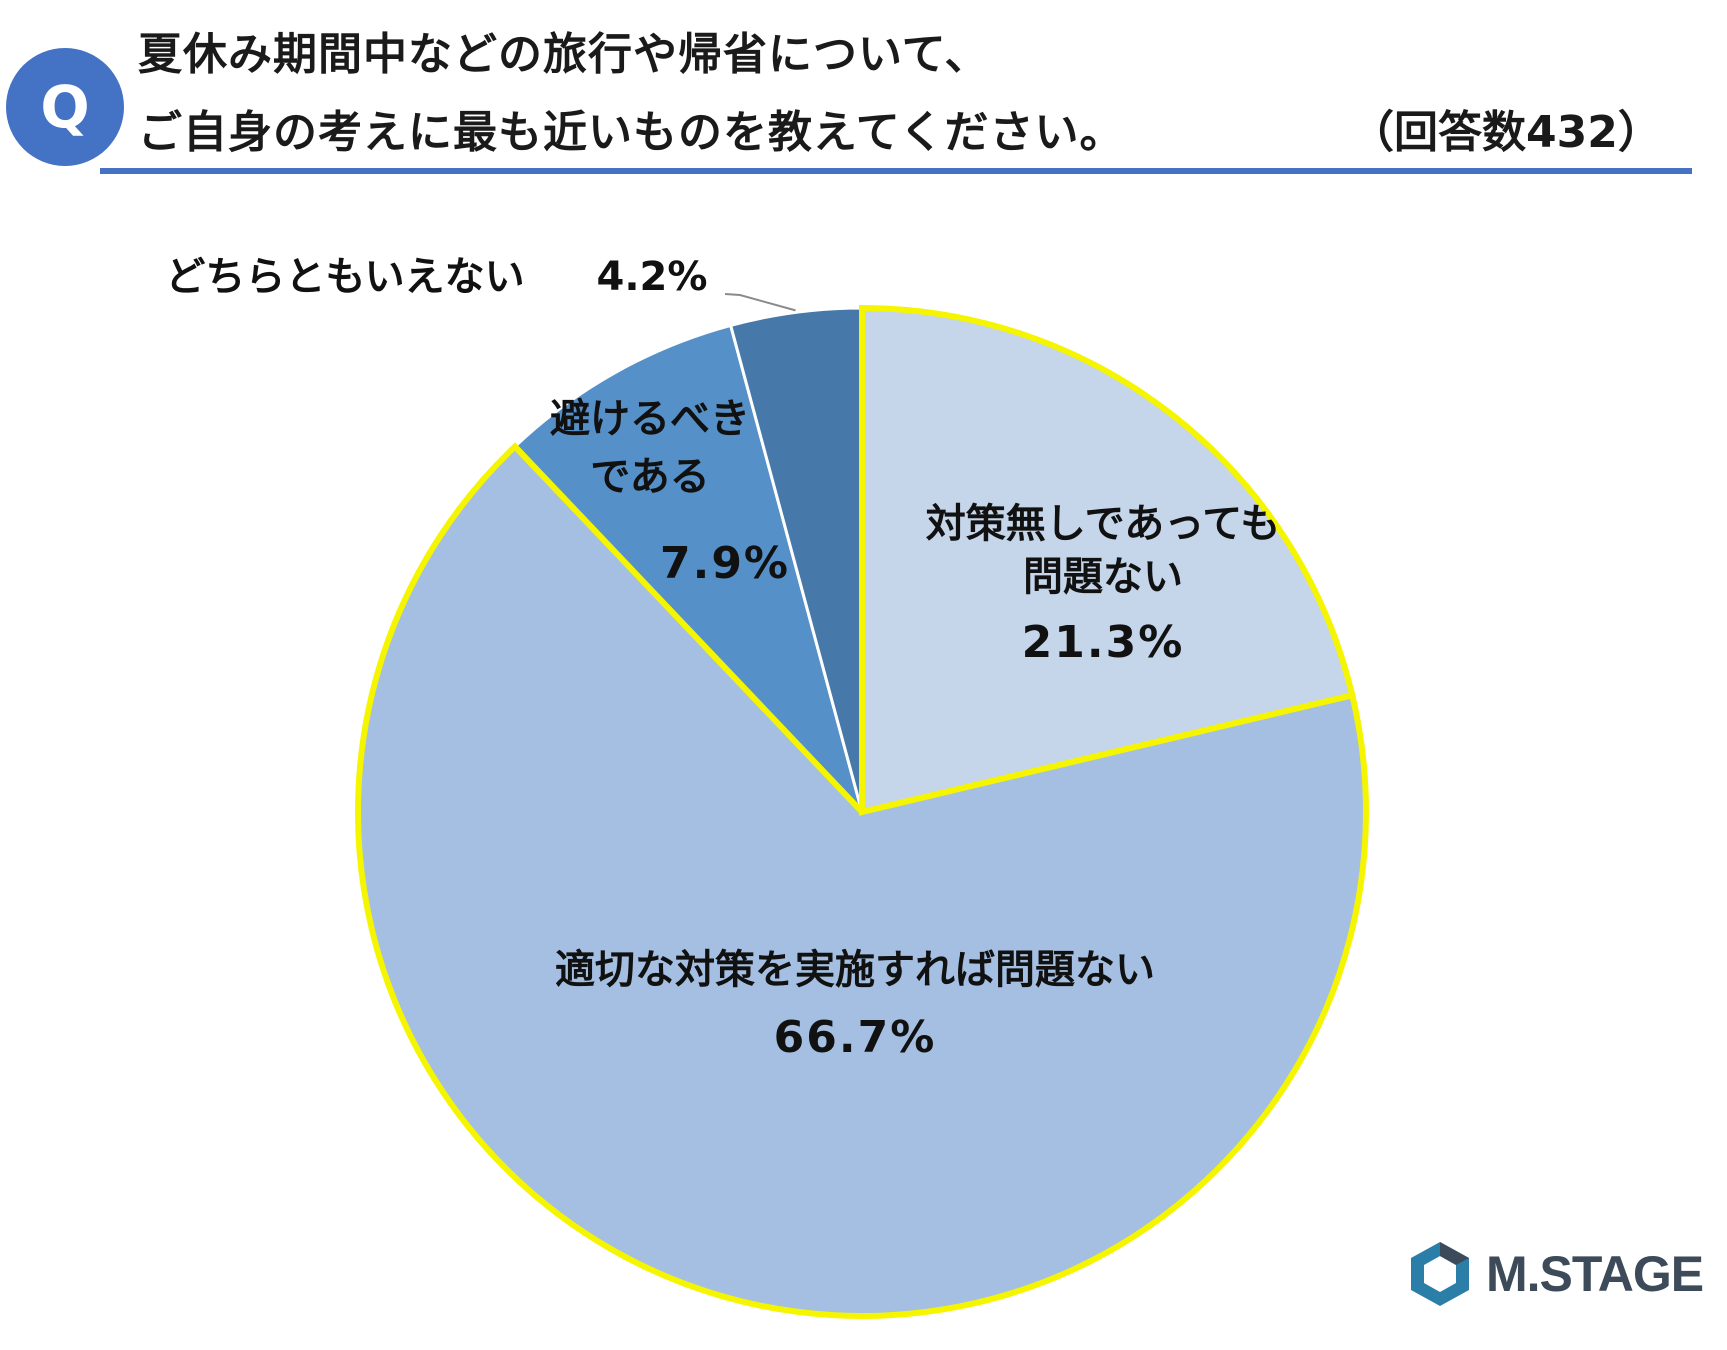  Describe the element at coordinates (855, 970) in the screenshot. I see `slice-label-2-line-1: 適切な対策を実施すれば問題ない` at that location.